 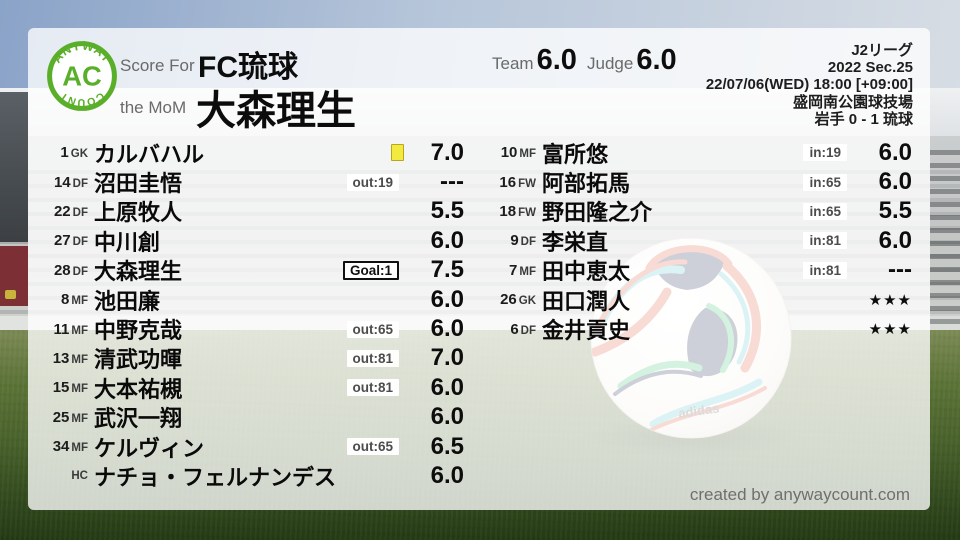 I want to click on player-row: 6 DF 金井貢史 ★★★, so click(x=700, y=328).